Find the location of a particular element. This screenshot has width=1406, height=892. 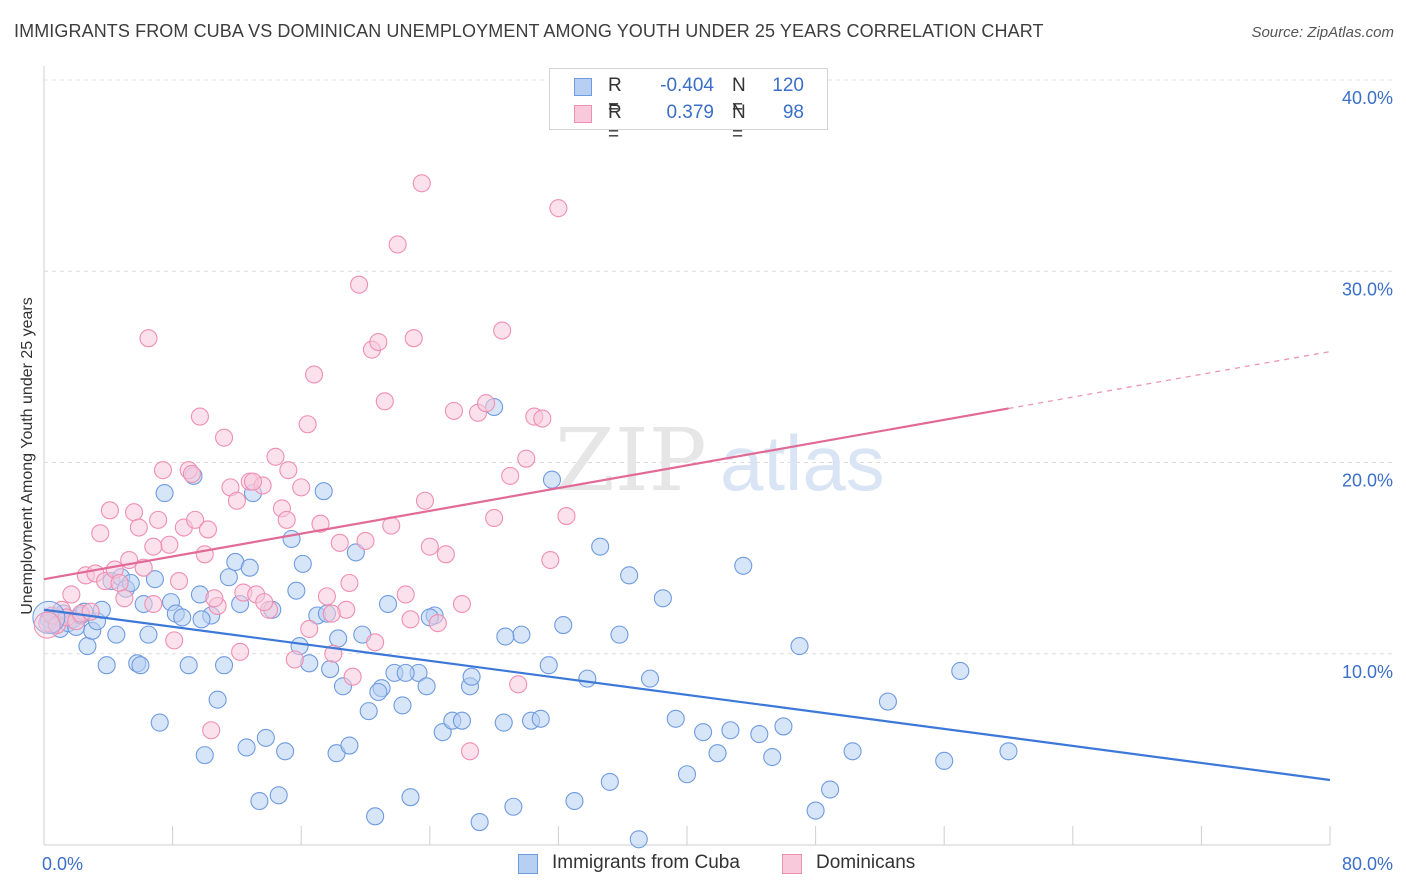

trend-line-dominicans is located at coordinates (526, 494).